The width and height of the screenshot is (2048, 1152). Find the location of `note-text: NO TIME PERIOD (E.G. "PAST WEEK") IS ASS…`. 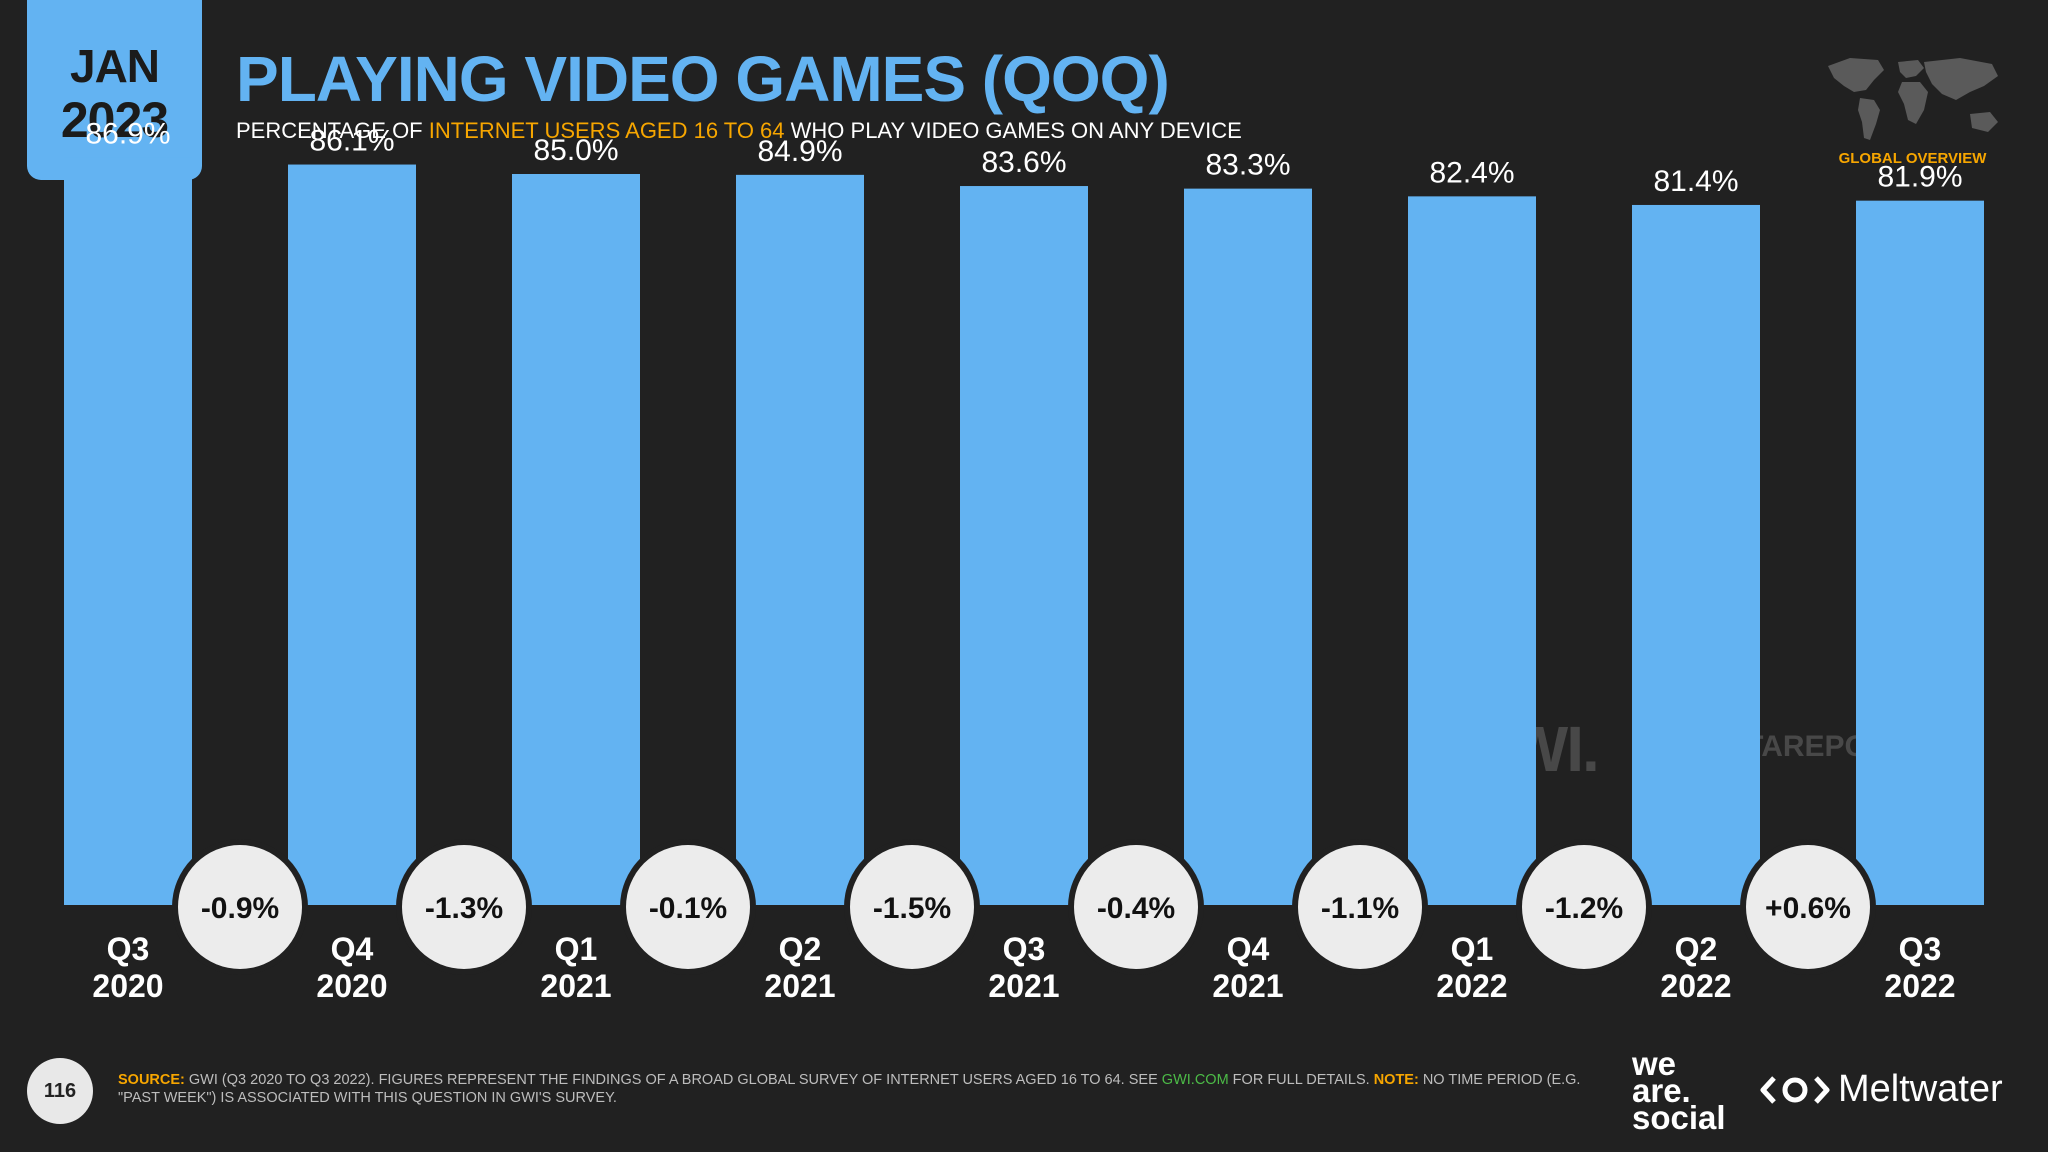

note-text: NO TIME PERIOD (E.G. "PAST WEEK") IS ASS… is located at coordinates (849, 1089).